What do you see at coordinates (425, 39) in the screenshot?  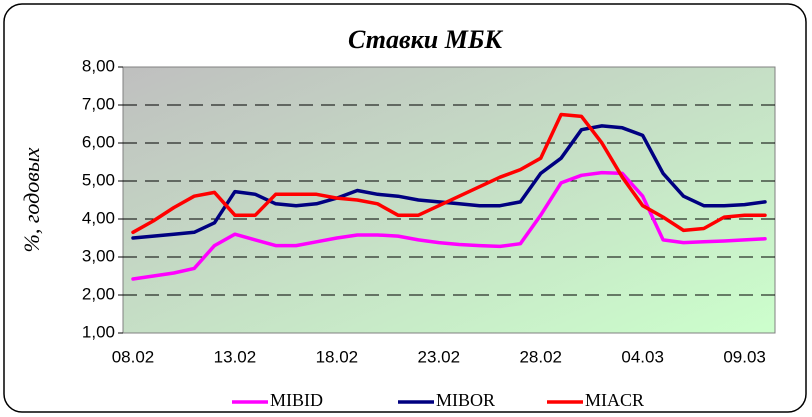 I see `chart-title: Ставки МБК` at bounding box center [425, 39].